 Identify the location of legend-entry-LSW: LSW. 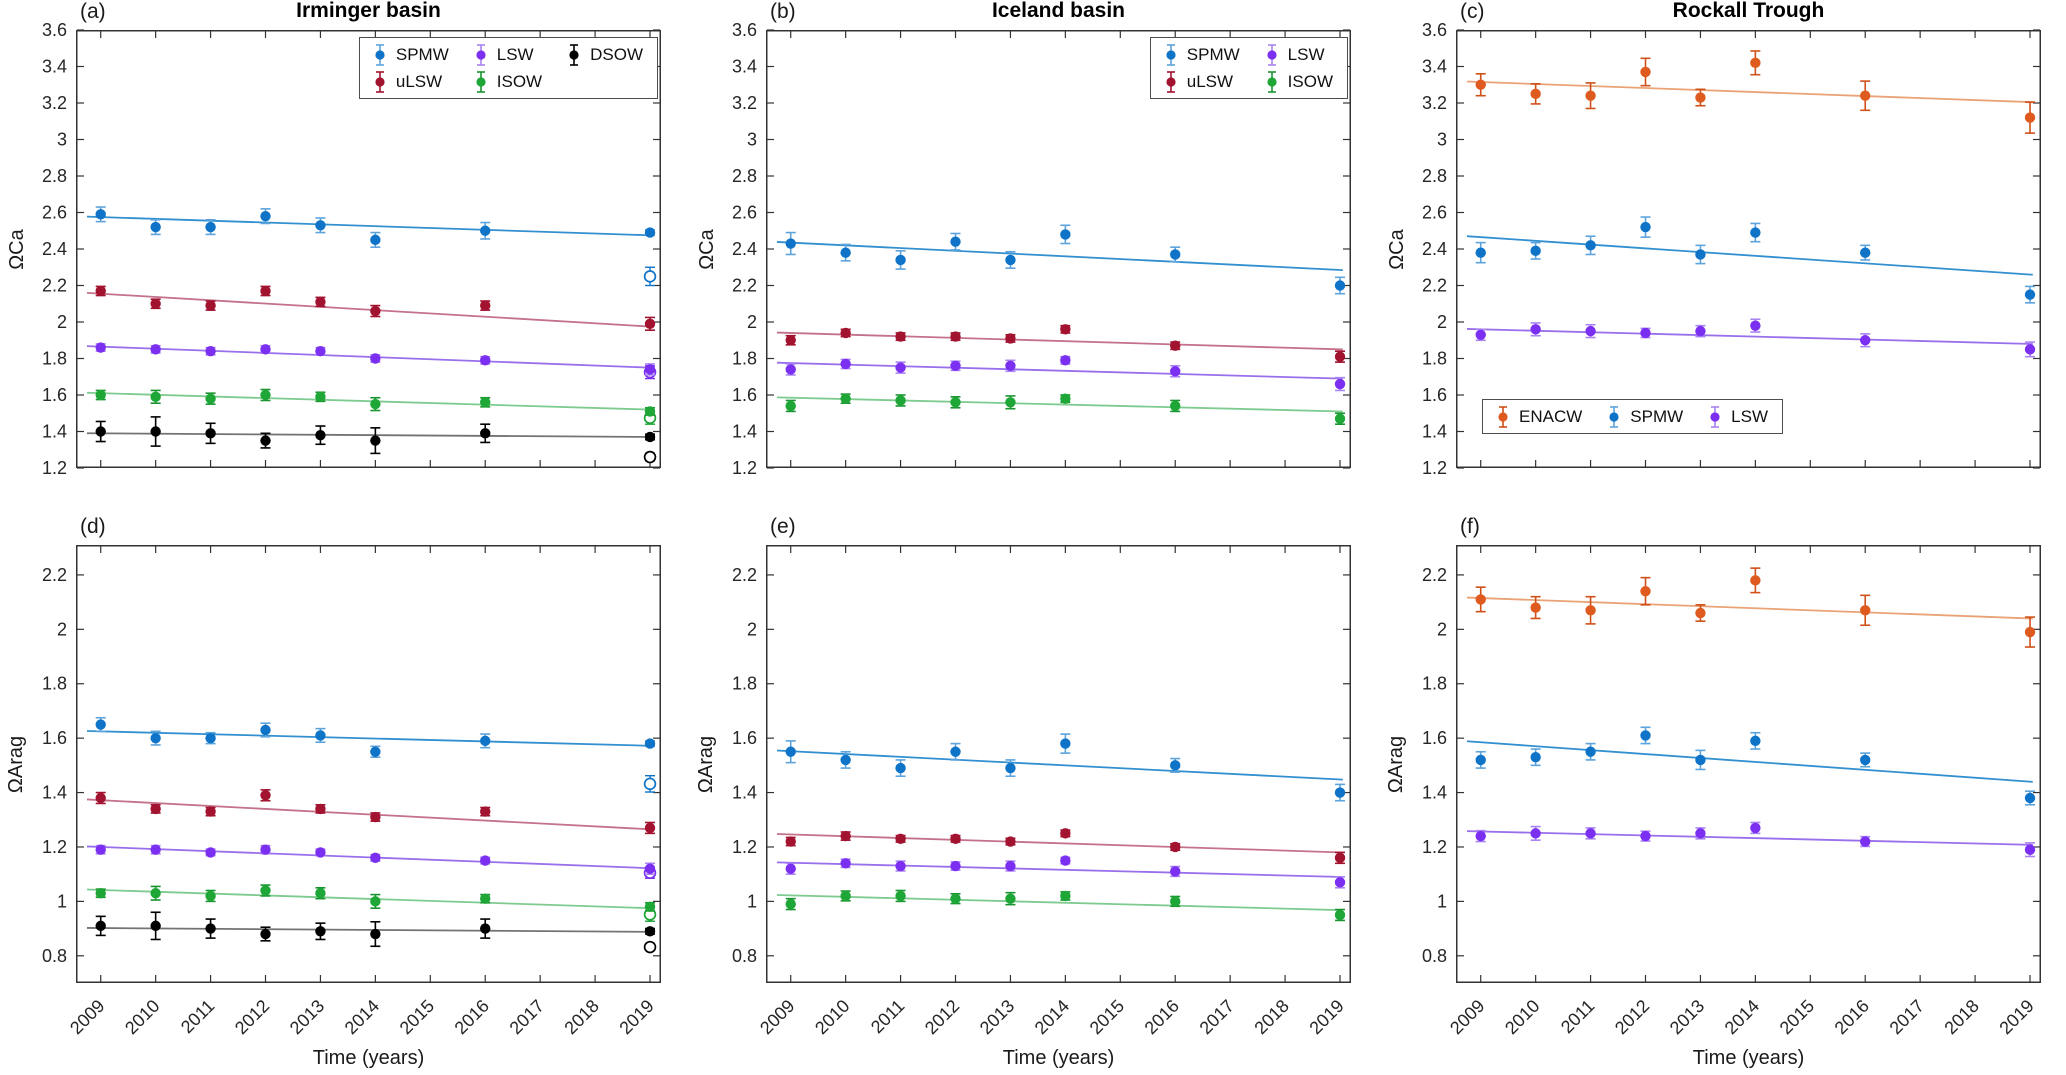
(508, 54).